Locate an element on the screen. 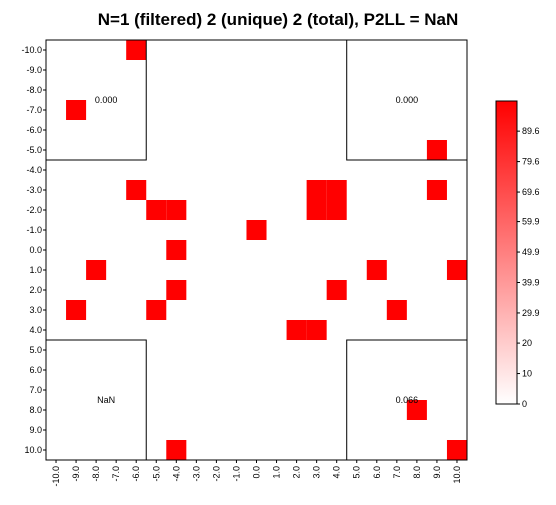 The width and height of the screenshot is (556, 505). x-tick-label: -2.0 is located at coordinates (216, 474).